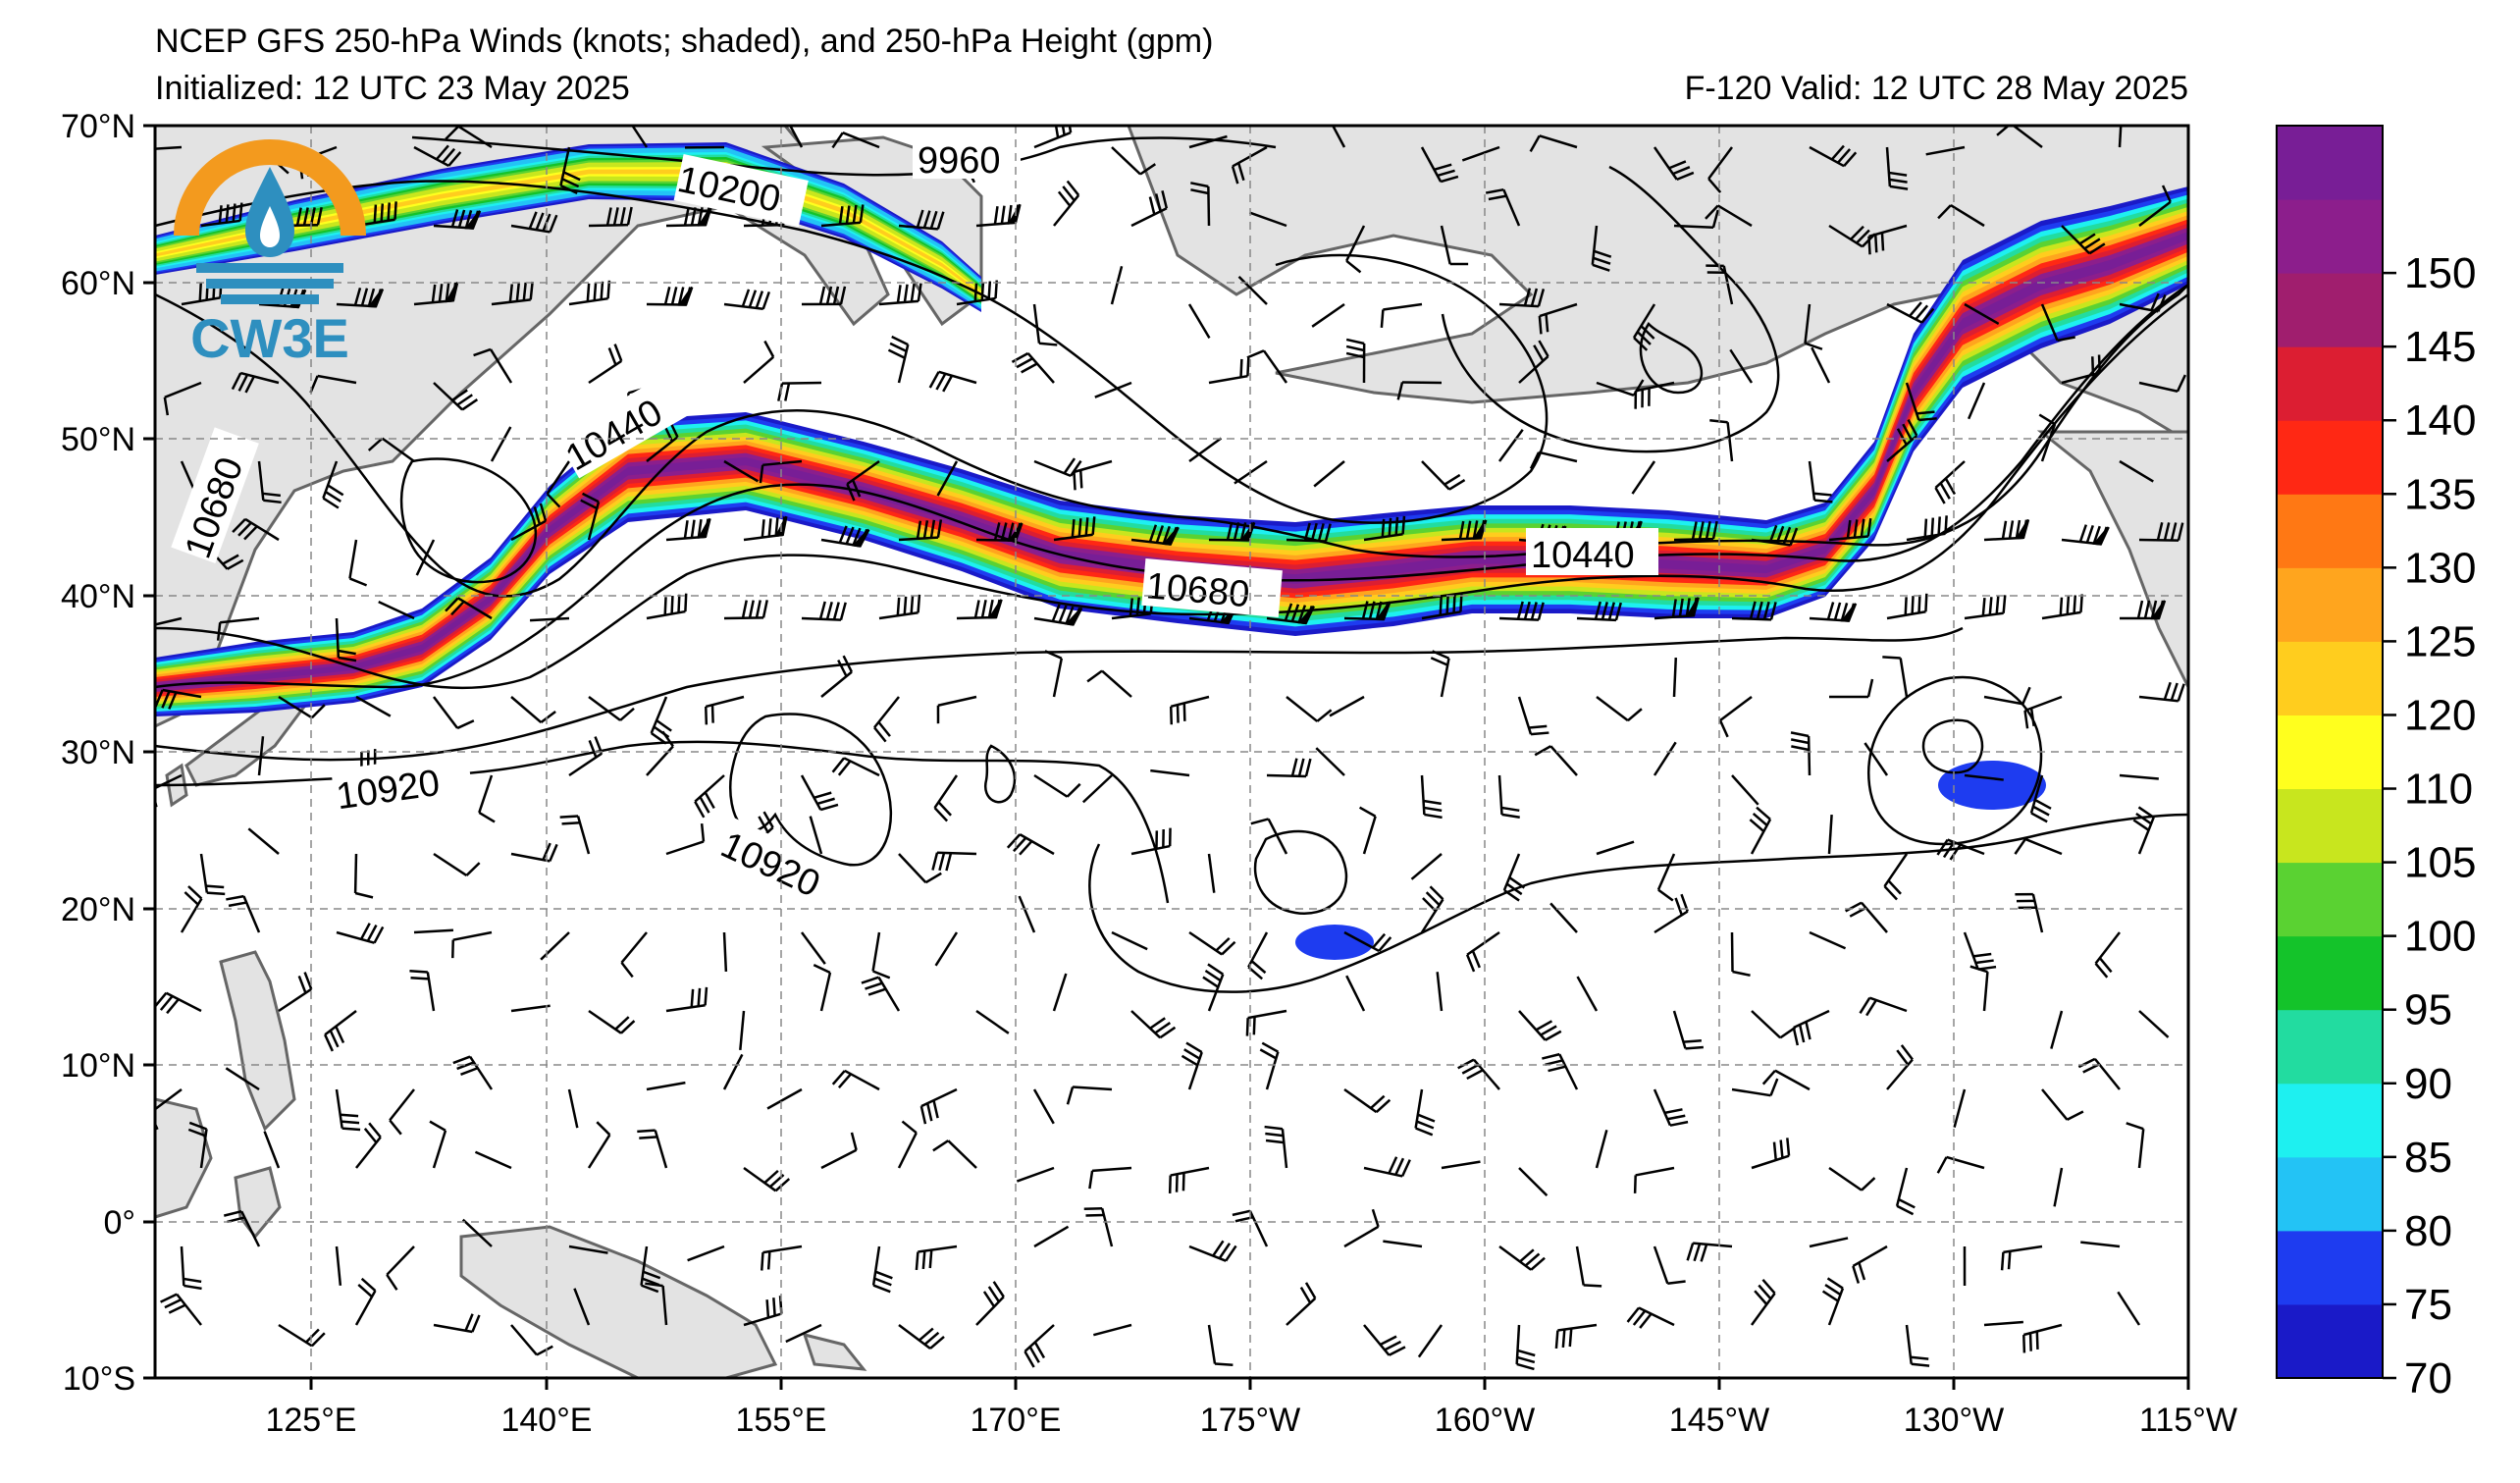 This screenshot has width=2520, height=1483. I want to click on contour-label: 9960, so click(959, 161).